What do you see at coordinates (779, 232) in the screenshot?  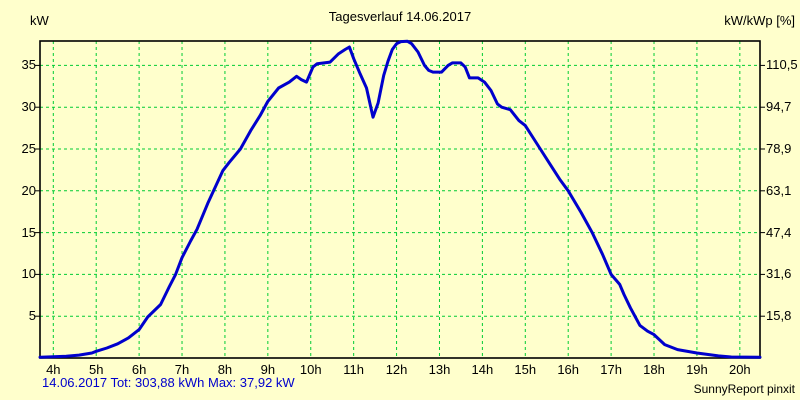 I see `y-axis-label-right: 47,4` at bounding box center [779, 232].